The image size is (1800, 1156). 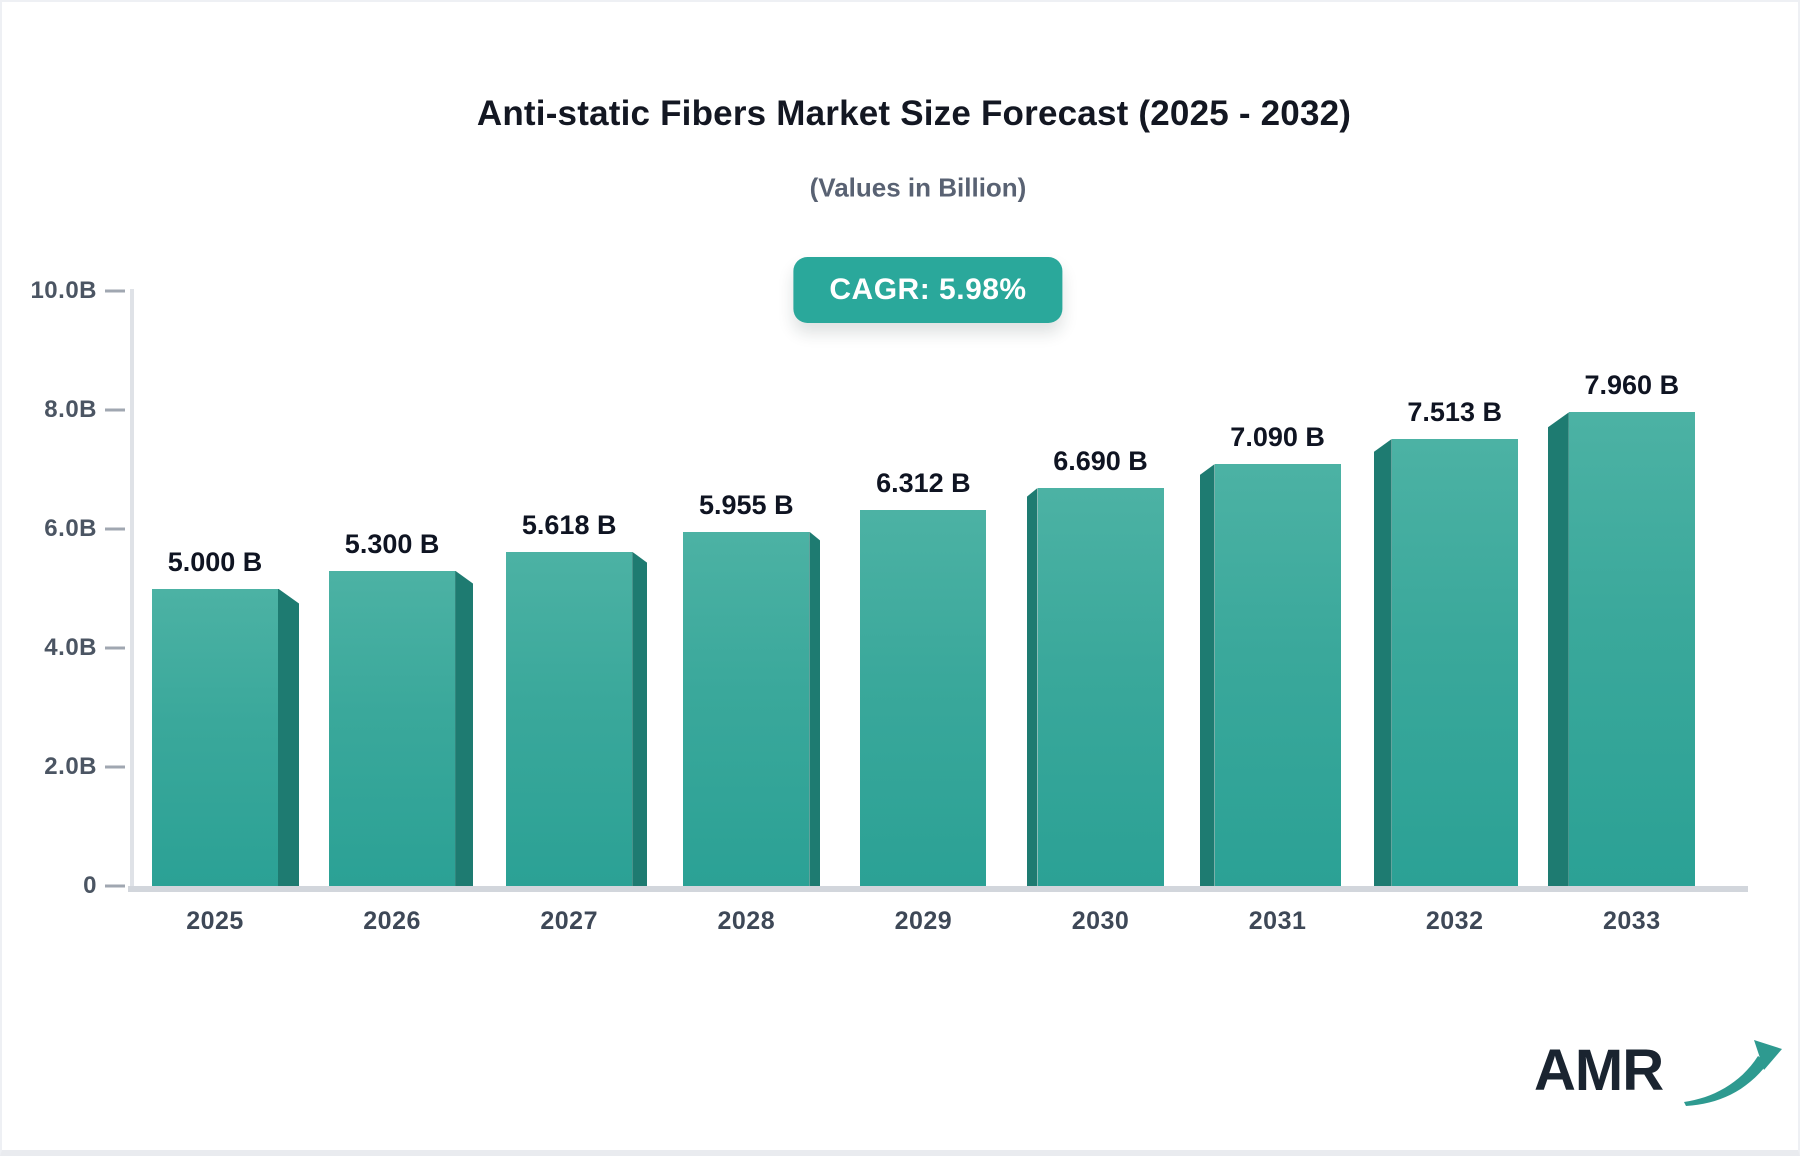 What do you see at coordinates (569, 921) in the screenshot?
I see `x-axis-label-2027: 2027` at bounding box center [569, 921].